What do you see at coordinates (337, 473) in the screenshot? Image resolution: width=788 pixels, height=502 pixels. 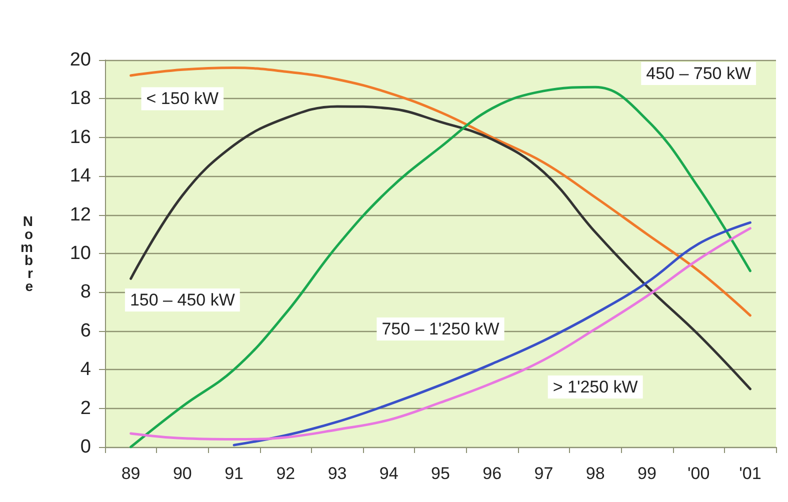 I see `x-tick-label: 93` at bounding box center [337, 473].